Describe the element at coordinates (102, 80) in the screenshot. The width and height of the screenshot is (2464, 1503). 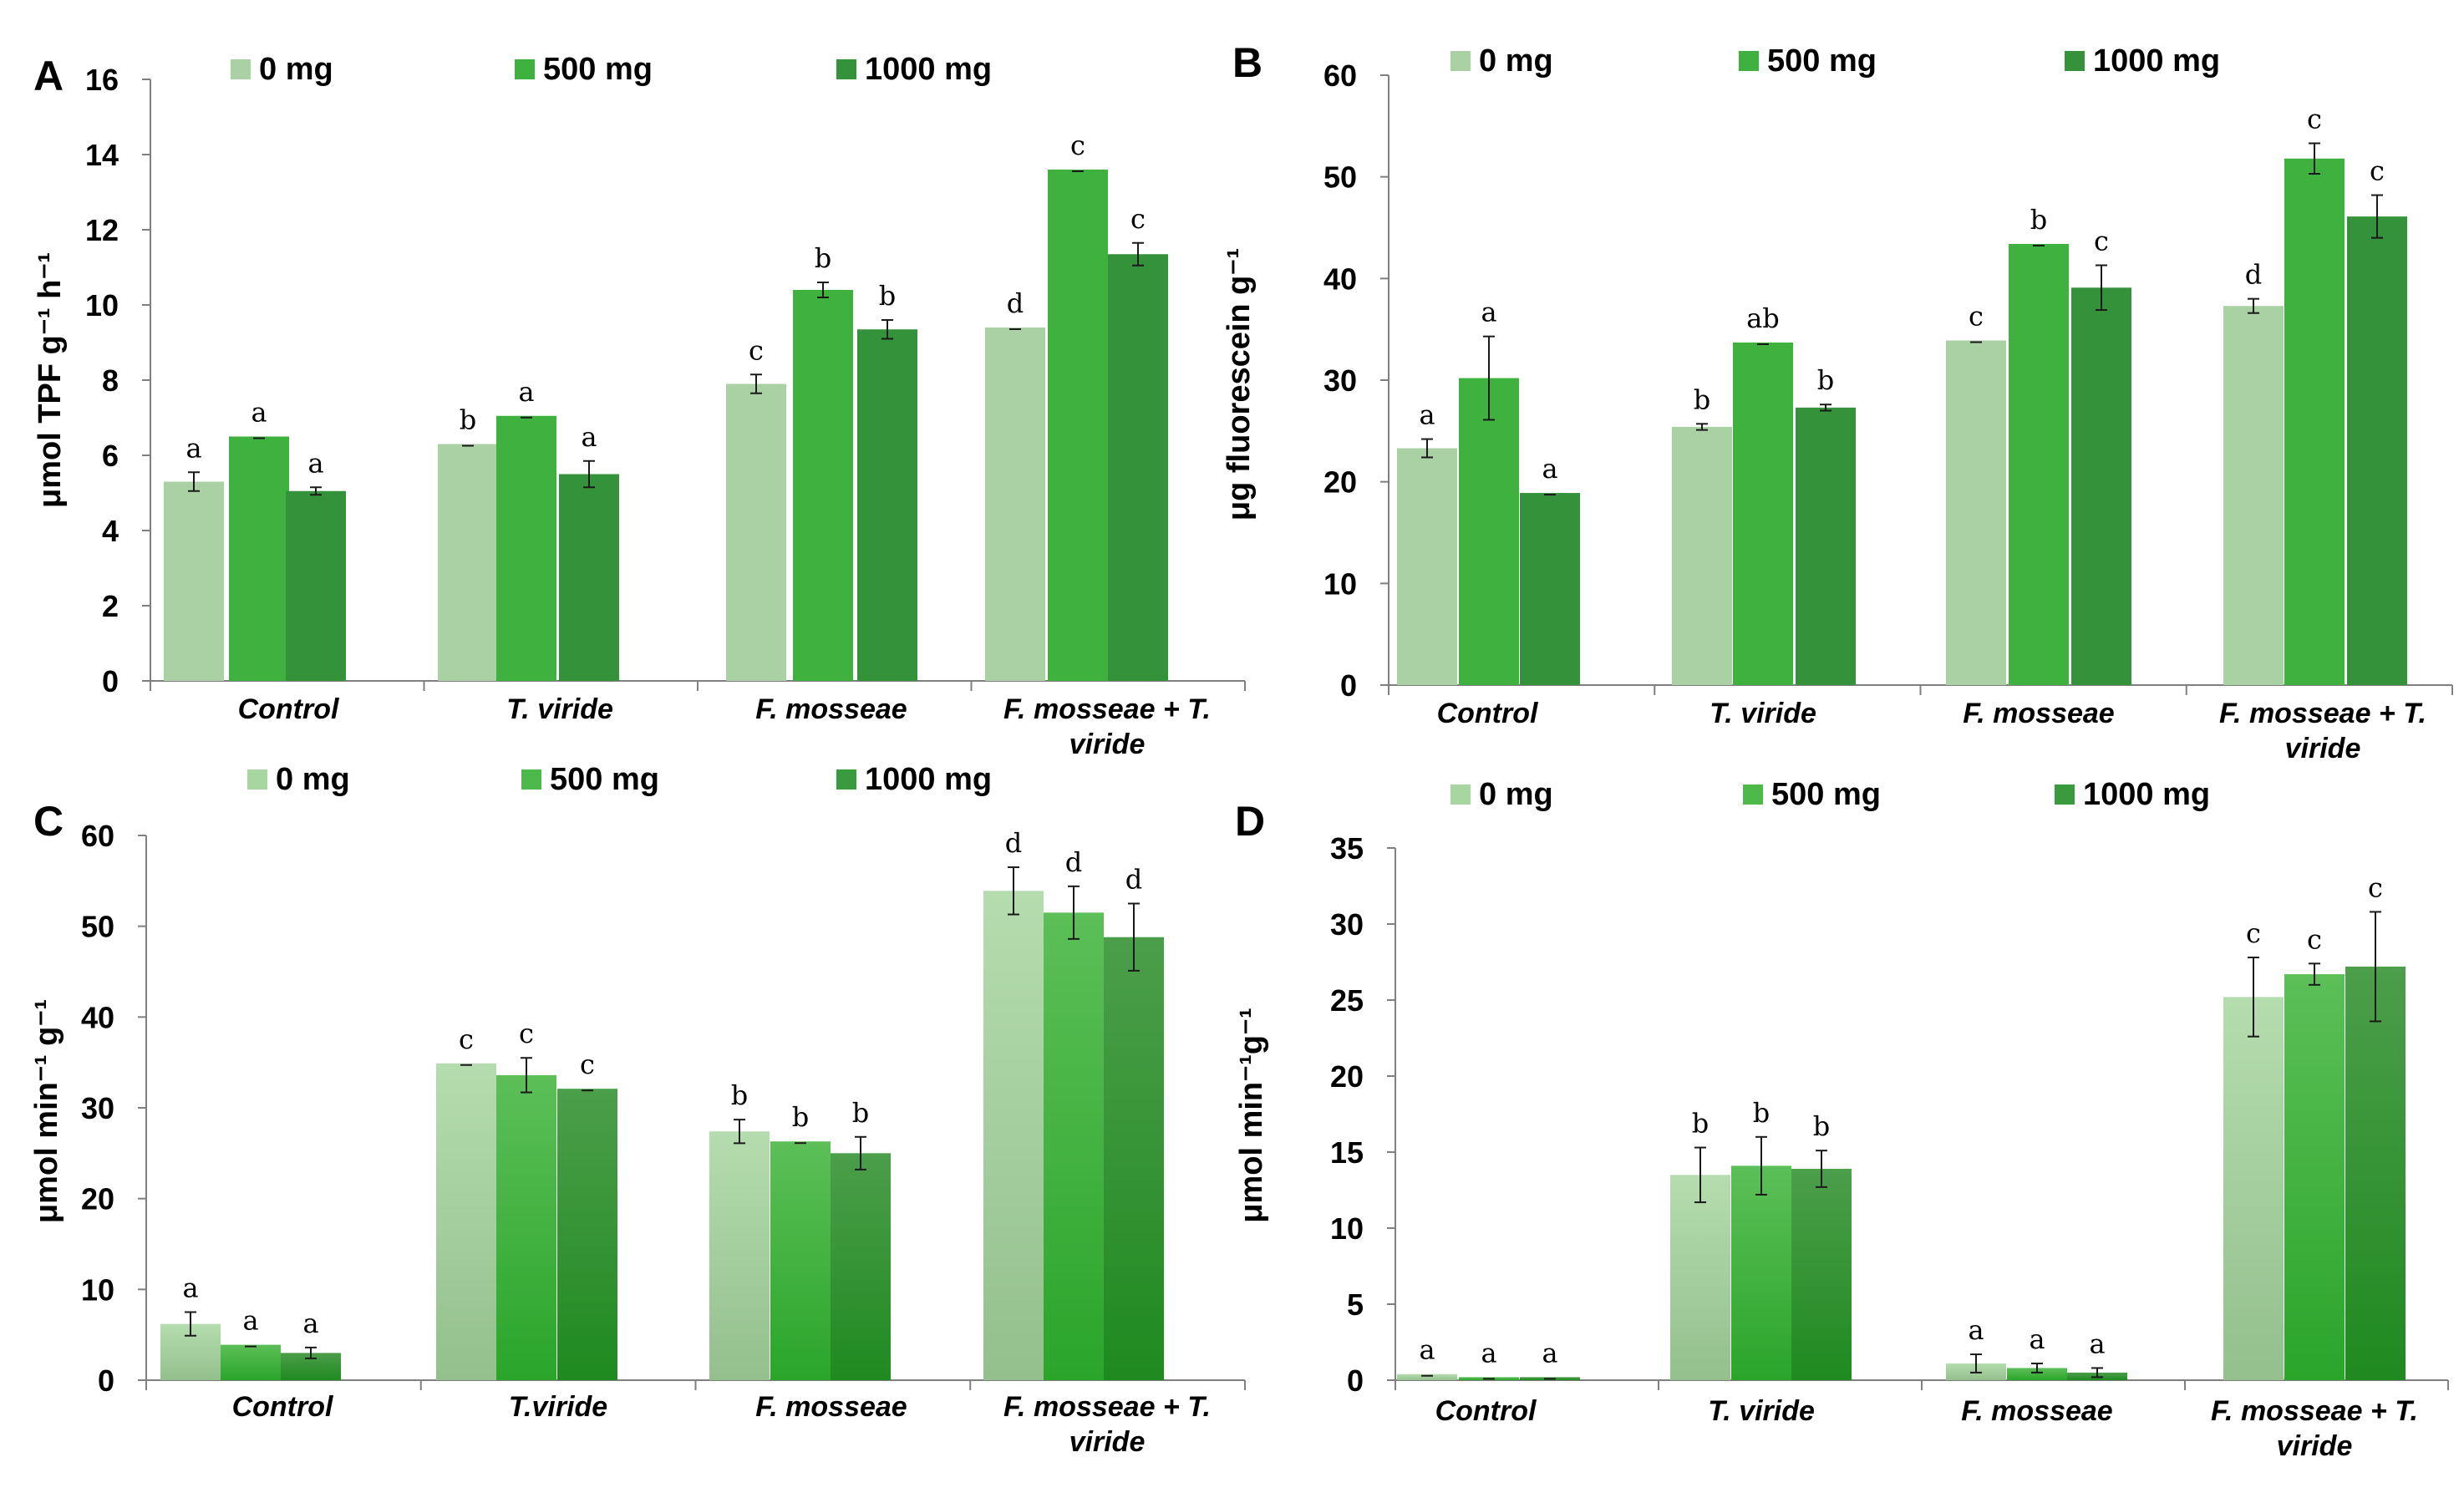
I see `y-tick-label: 16` at that location.